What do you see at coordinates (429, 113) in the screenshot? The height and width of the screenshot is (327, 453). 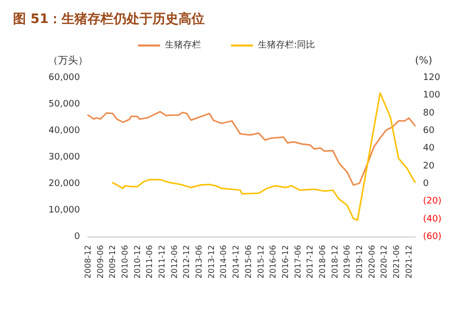 I see `y2-tick-label: 80` at bounding box center [429, 113].